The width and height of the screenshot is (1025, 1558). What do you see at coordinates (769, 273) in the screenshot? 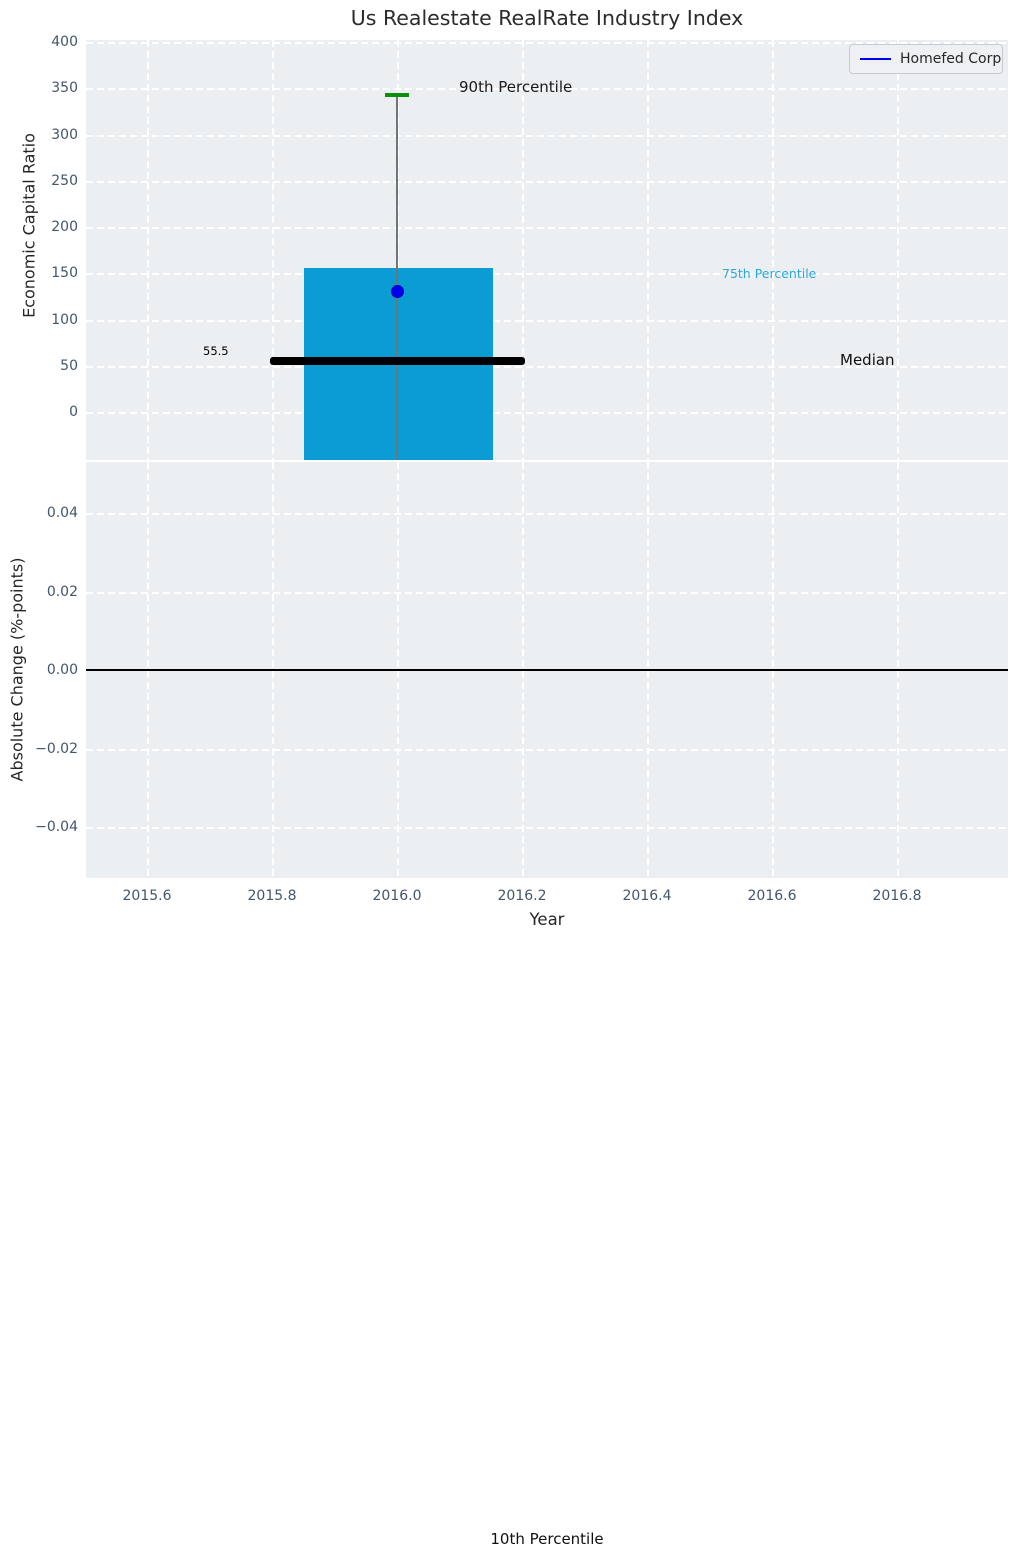
I see `p75-annotation: 75th Percentile` at bounding box center [769, 273].